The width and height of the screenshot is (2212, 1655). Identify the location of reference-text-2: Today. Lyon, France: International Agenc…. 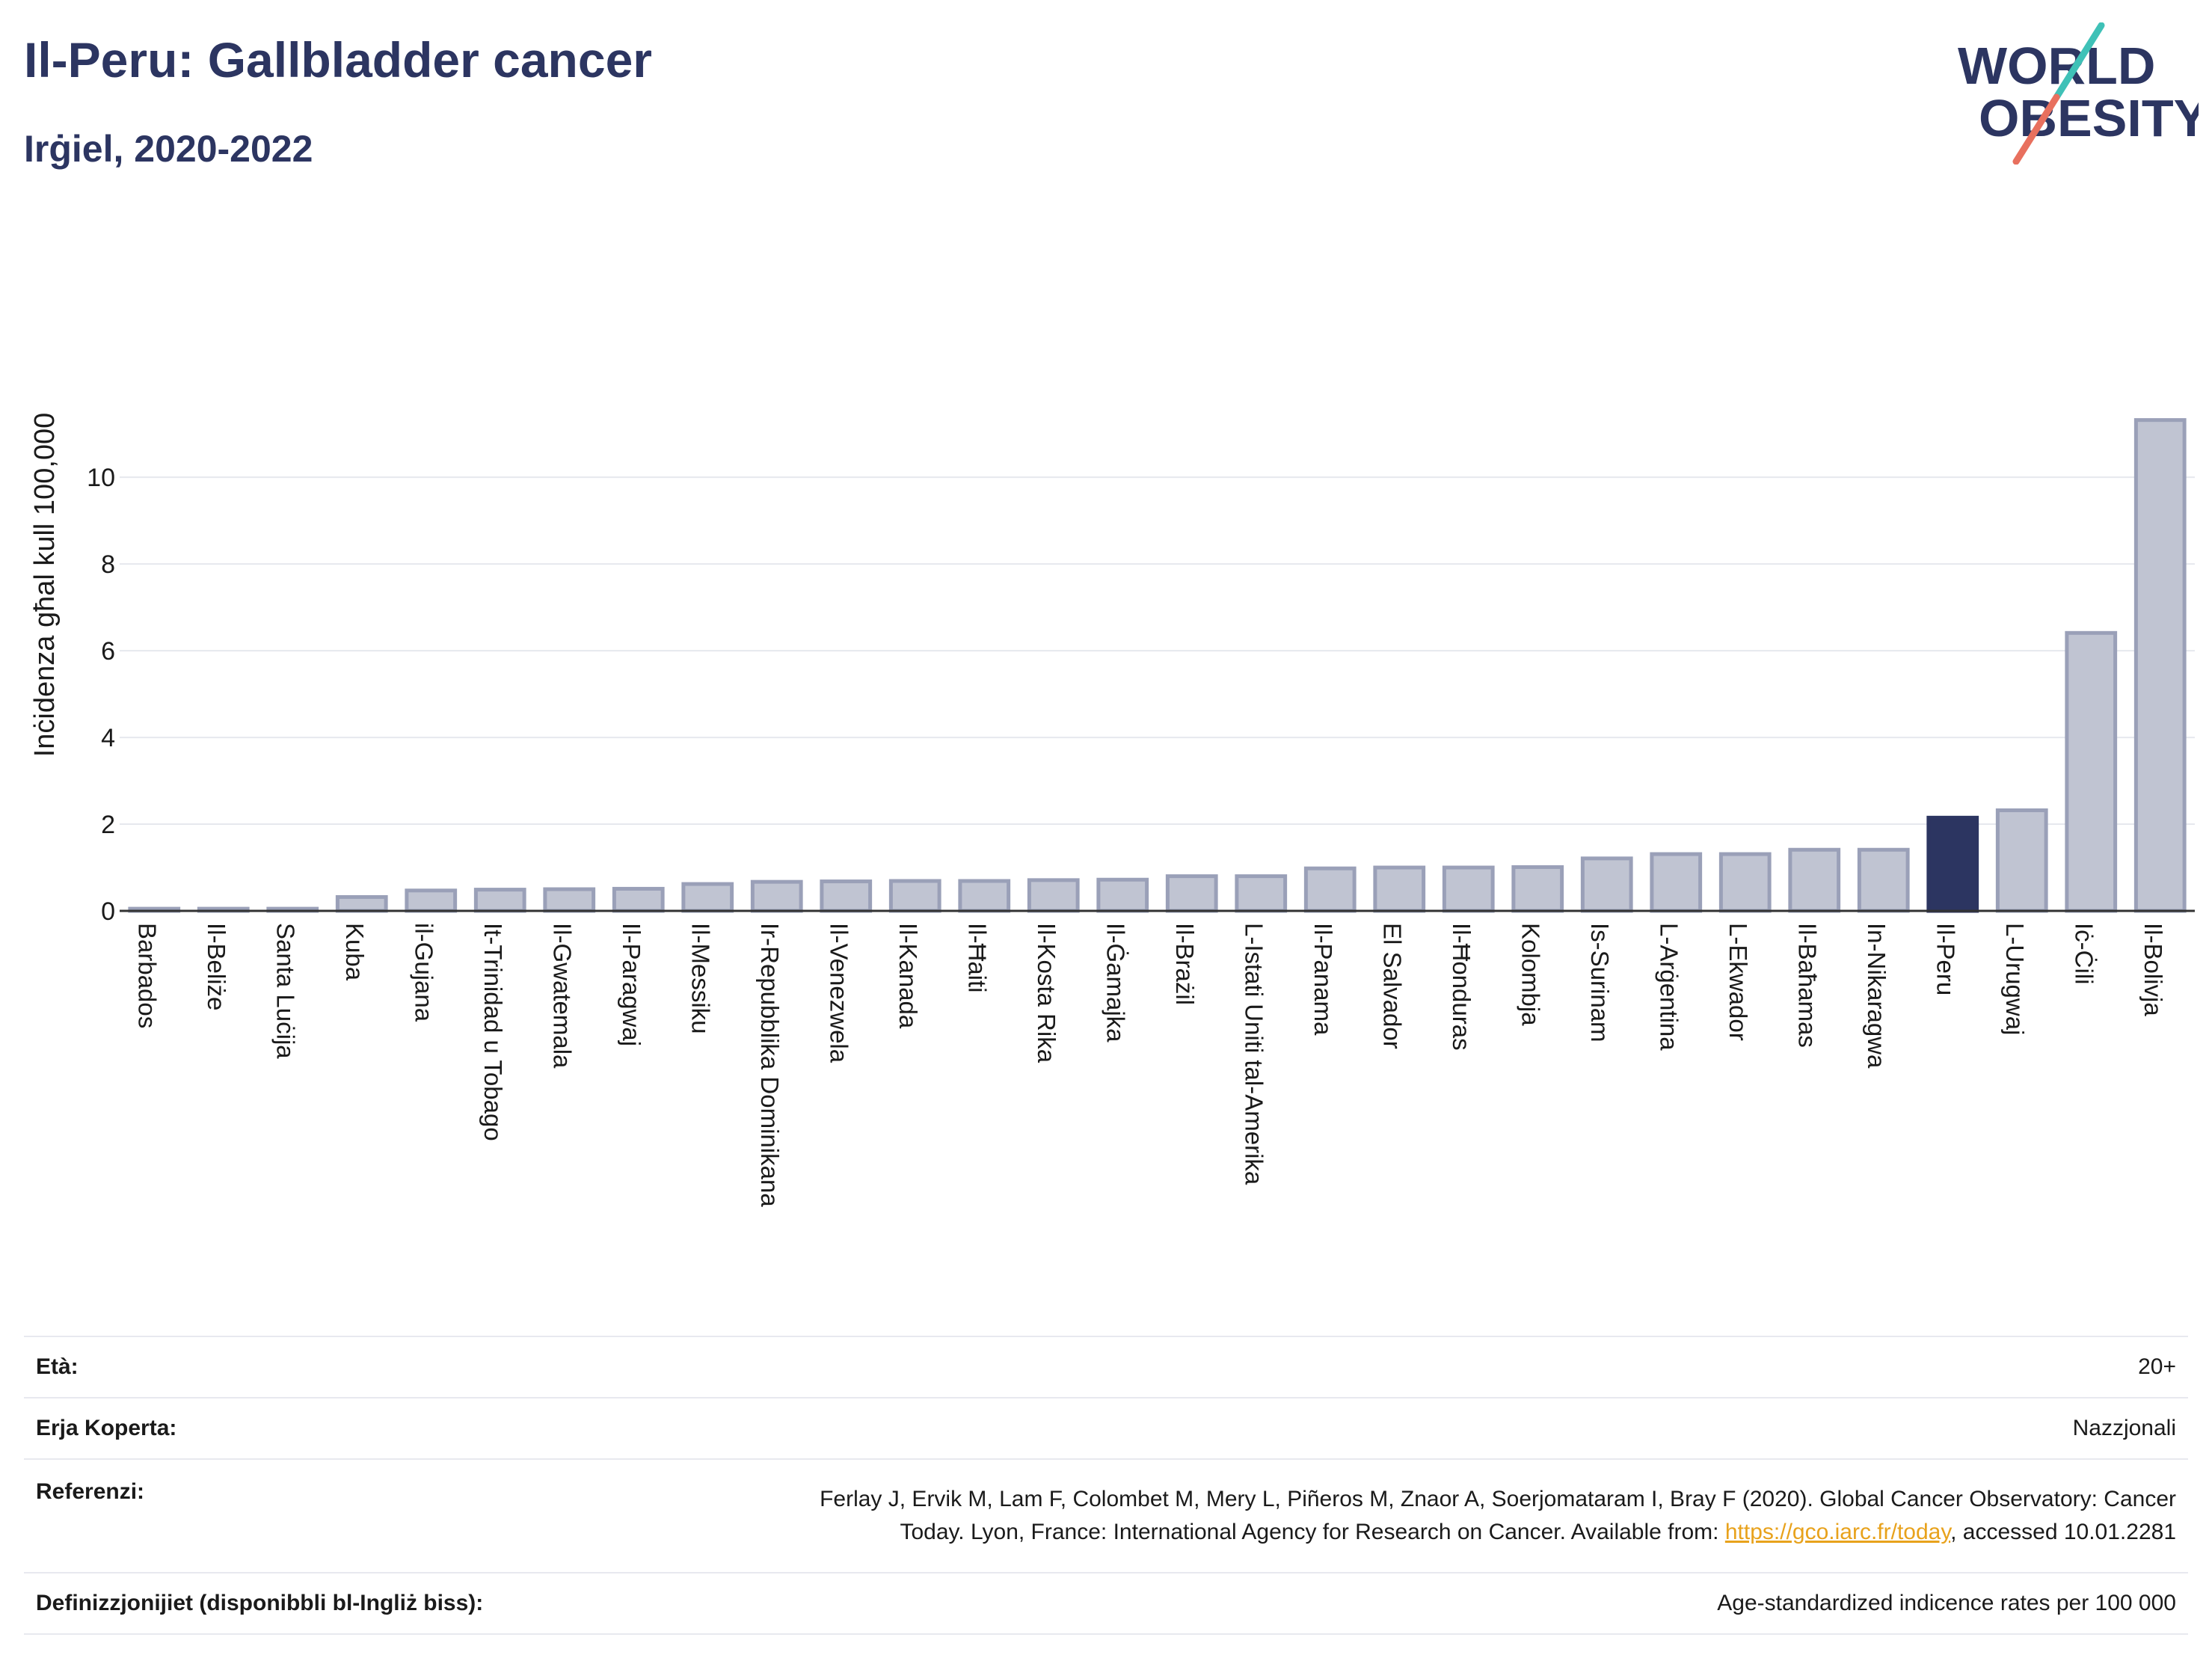
(1312, 1532).